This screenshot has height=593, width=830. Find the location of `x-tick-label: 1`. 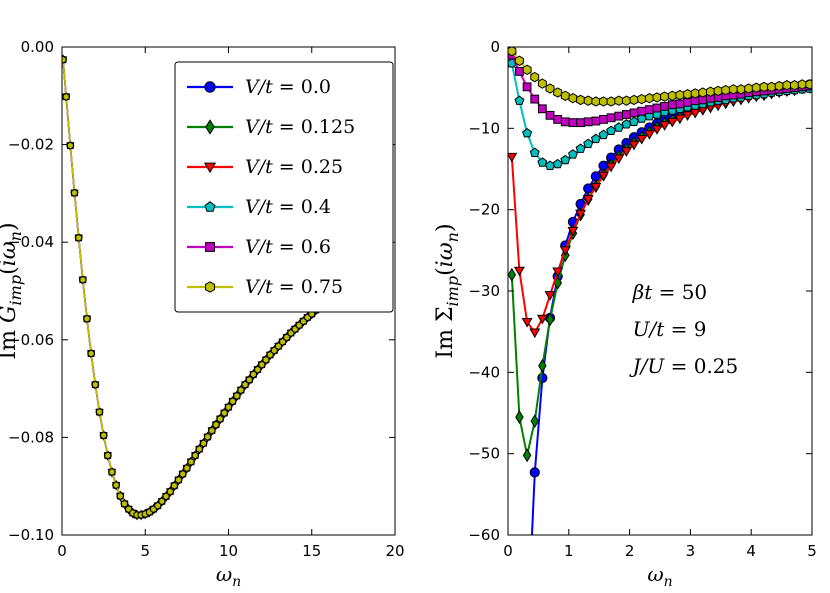

x-tick-label: 1 is located at coordinates (569, 551).